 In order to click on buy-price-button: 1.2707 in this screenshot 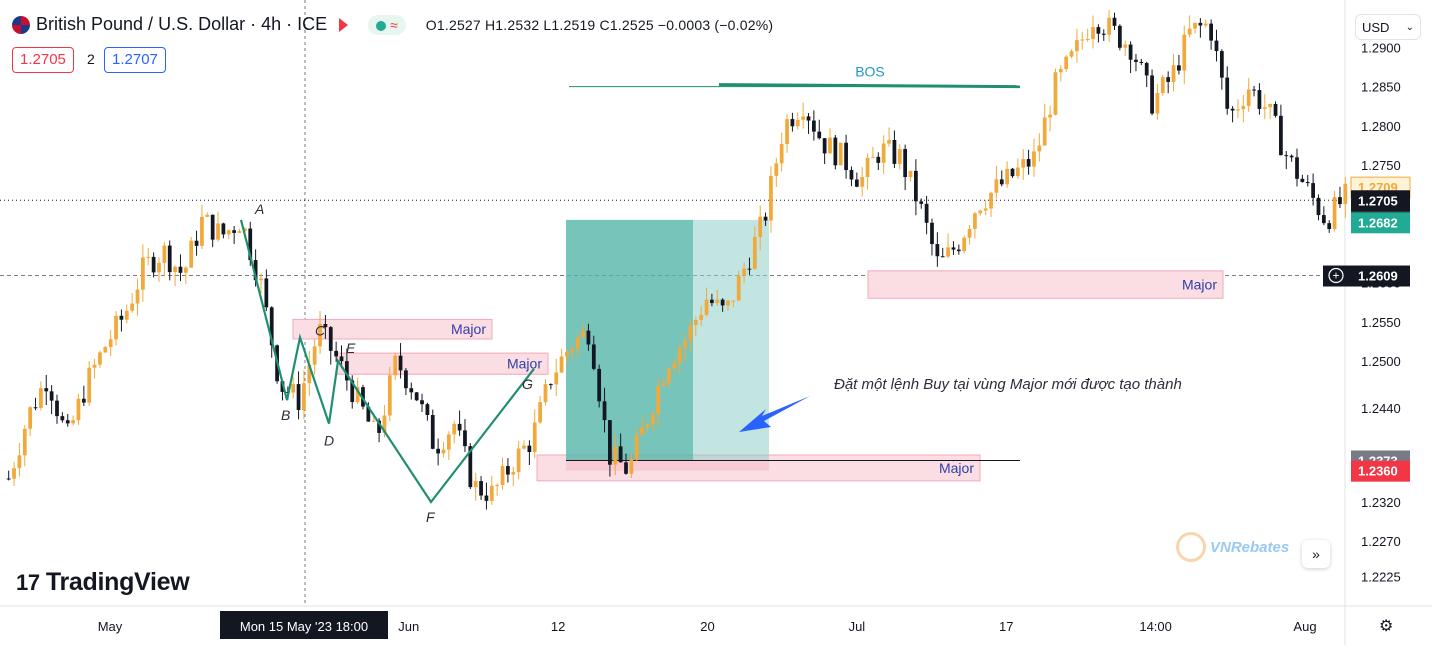, I will do `click(135, 60)`.